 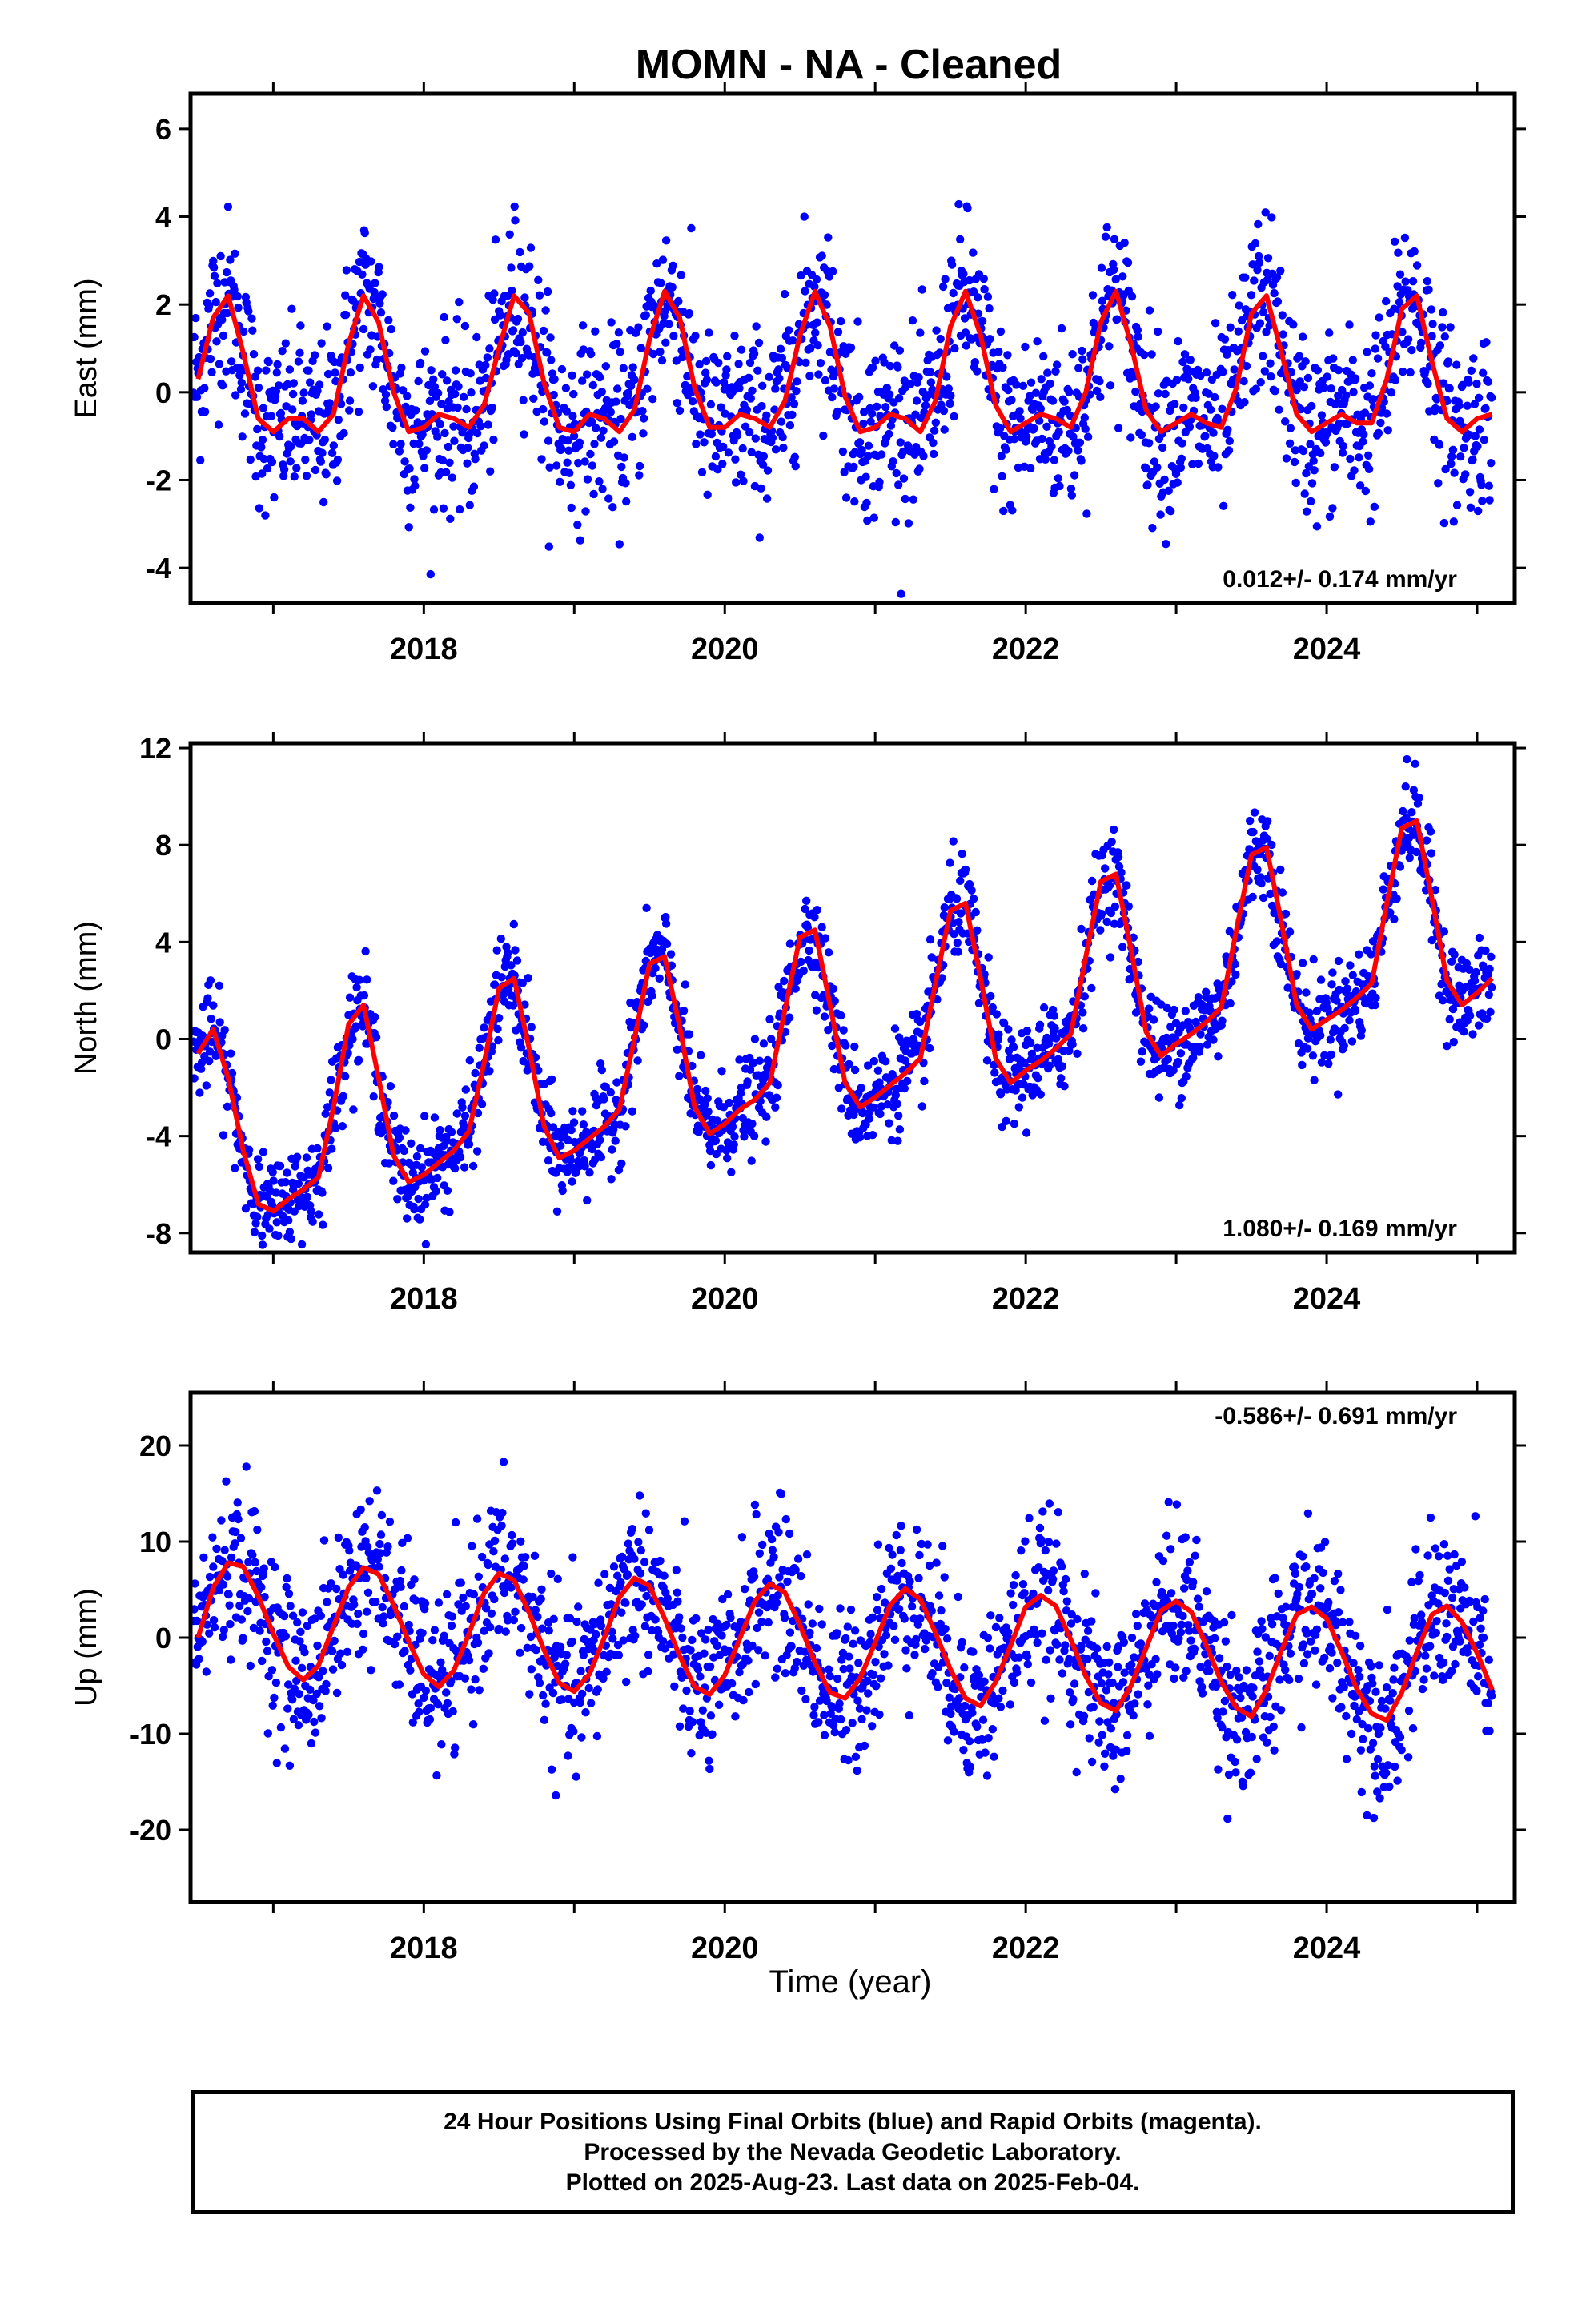 What do you see at coordinates (163, 393) in the screenshot?
I see `y-tick-label: 0` at bounding box center [163, 393].